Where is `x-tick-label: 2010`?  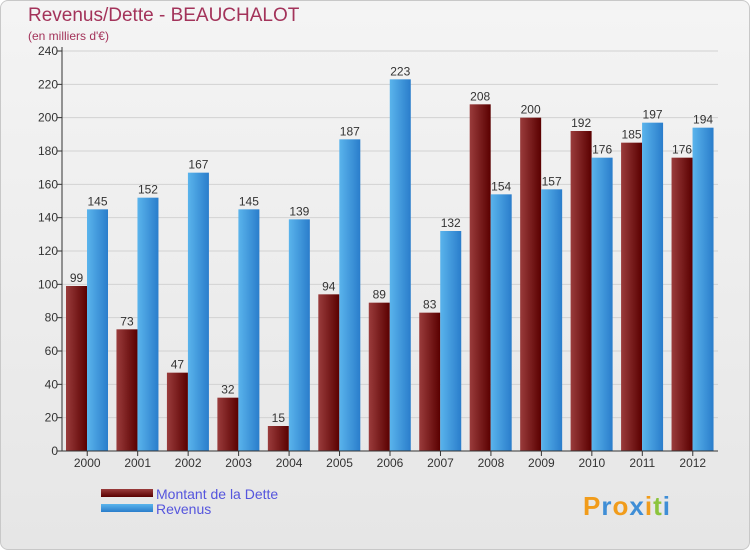 x-tick-label: 2010 is located at coordinates (591, 463).